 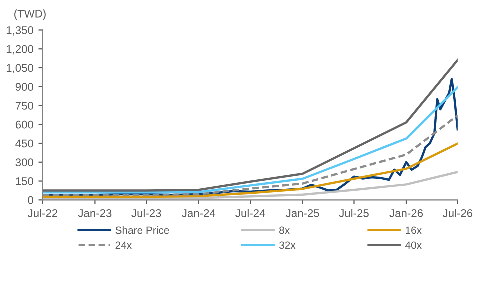 I want to click on legend-label: 40x, so click(x=413, y=246).